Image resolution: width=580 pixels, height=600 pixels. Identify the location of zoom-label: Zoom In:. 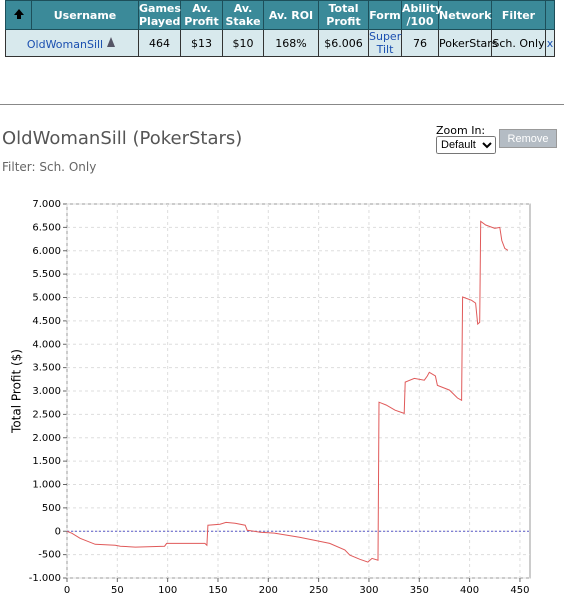
(461, 130).